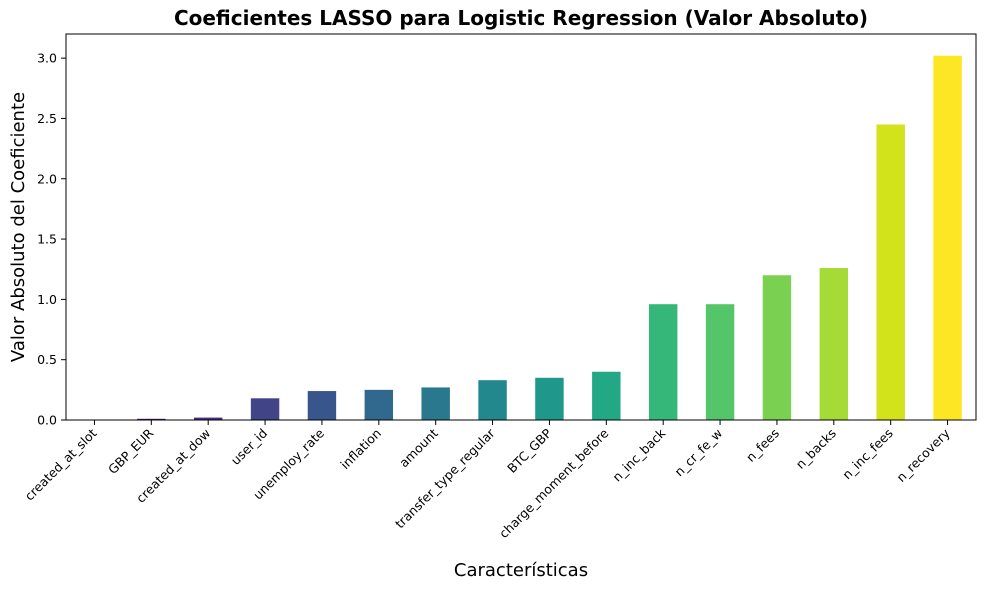 The width and height of the screenshot is (985, 590). I want to click on x-tick-label: amount, so click(418, 447).